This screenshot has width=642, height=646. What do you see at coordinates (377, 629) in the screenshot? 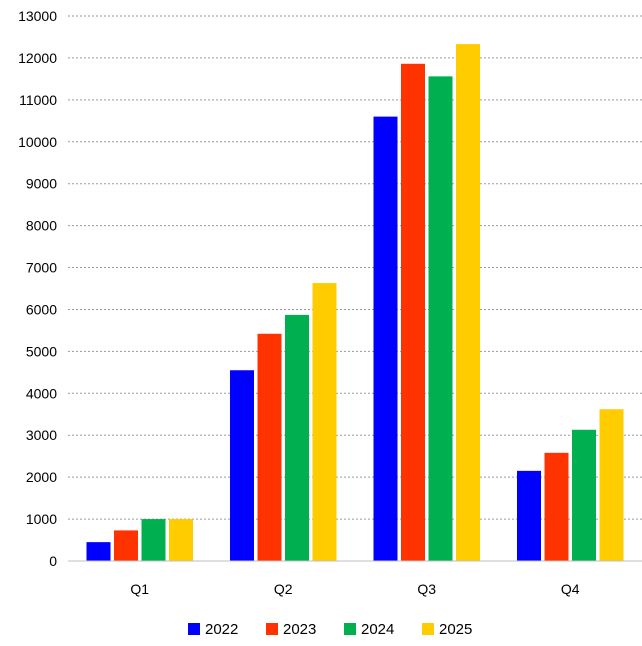
I see `legend-label: 2024` at bounding box center [377, 629].